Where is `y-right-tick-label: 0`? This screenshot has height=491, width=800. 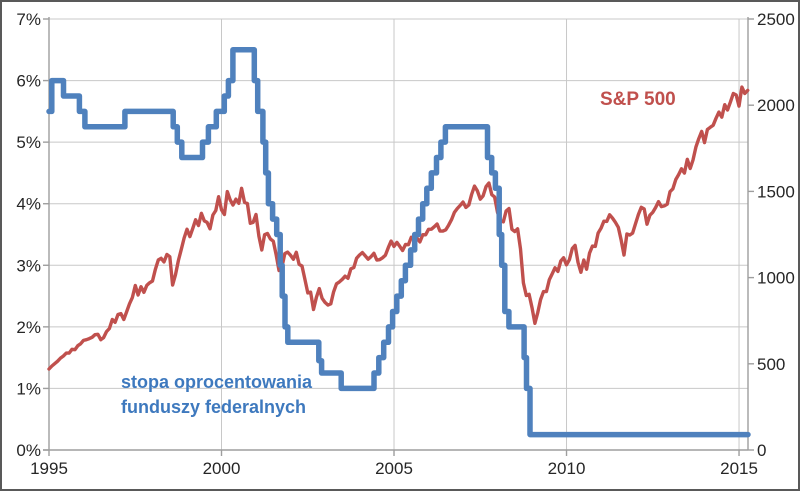 y-right-tick-label: 0 is located at coordinates (761, 450).